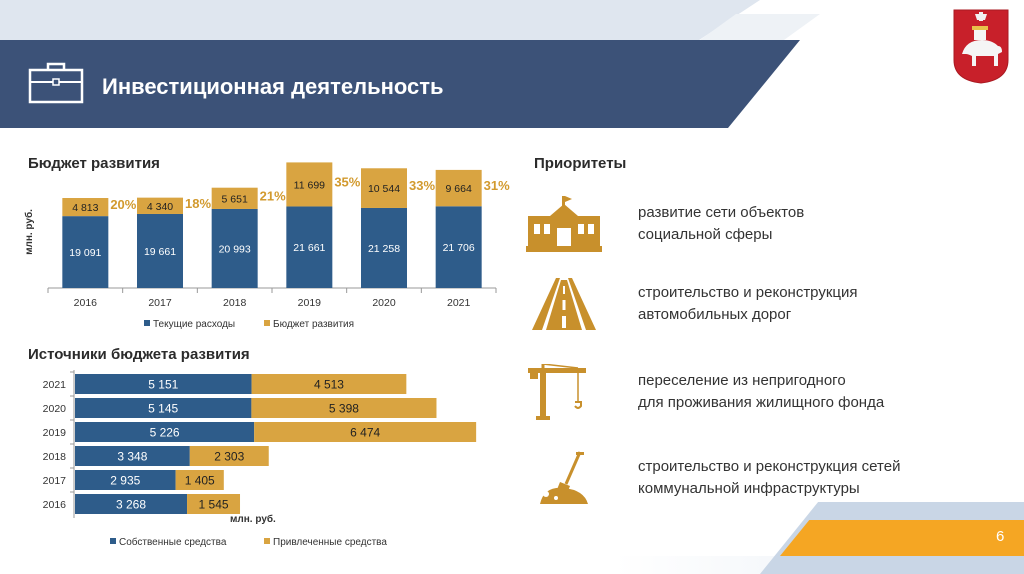 The width and height of the screenshot is (1024, 574). Describe the element at coordinates (380, 20) in the screenshot. I see `header-decor-light` at that location.